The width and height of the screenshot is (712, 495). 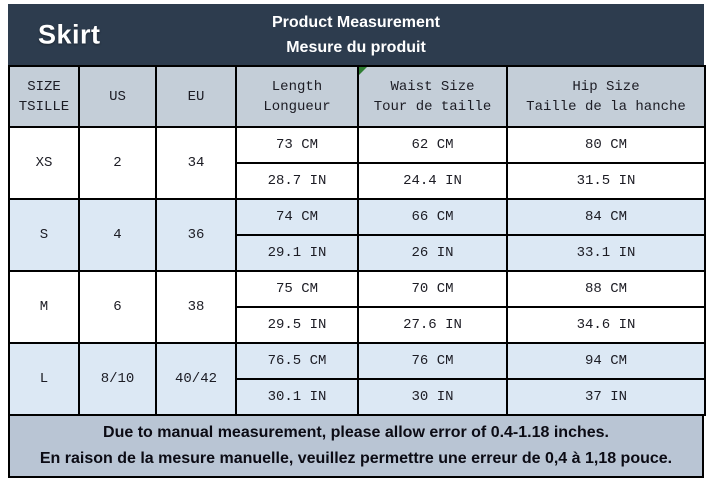 I want to click on waist-in-cell: 30 IN, so click(x=432, y=397).